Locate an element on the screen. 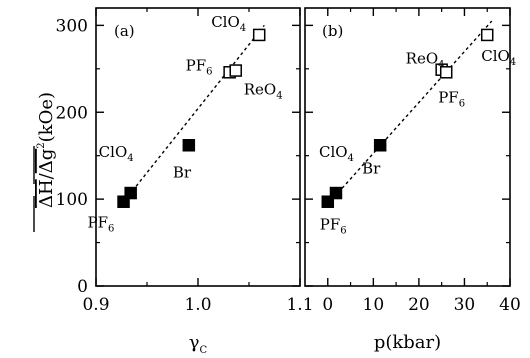 The width and height of the screenshot is (530, 358). y-axis-title: ΔH/Δg2(kOe) is located at coordinates (46, 150).